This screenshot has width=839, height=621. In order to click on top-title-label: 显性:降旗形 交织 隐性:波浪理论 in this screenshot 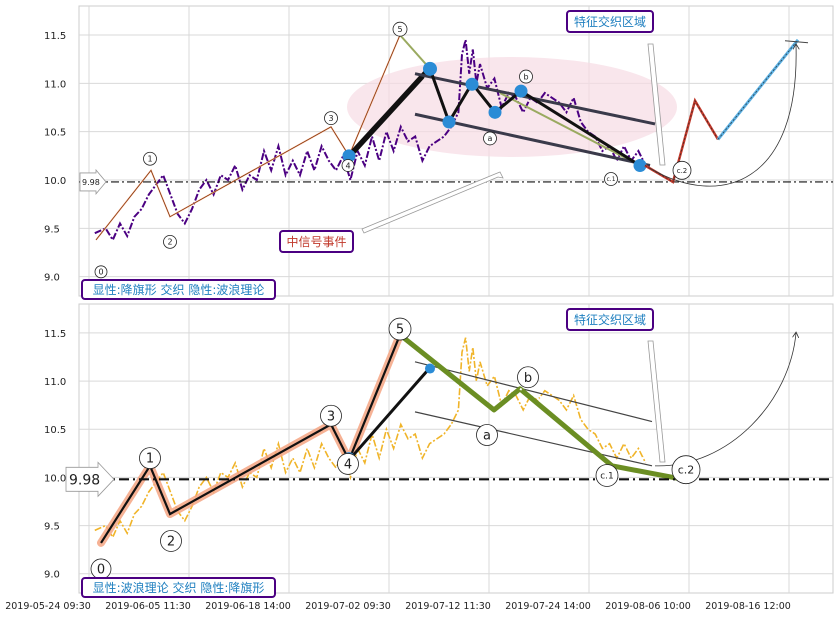, I will do `click(179, 289)`.